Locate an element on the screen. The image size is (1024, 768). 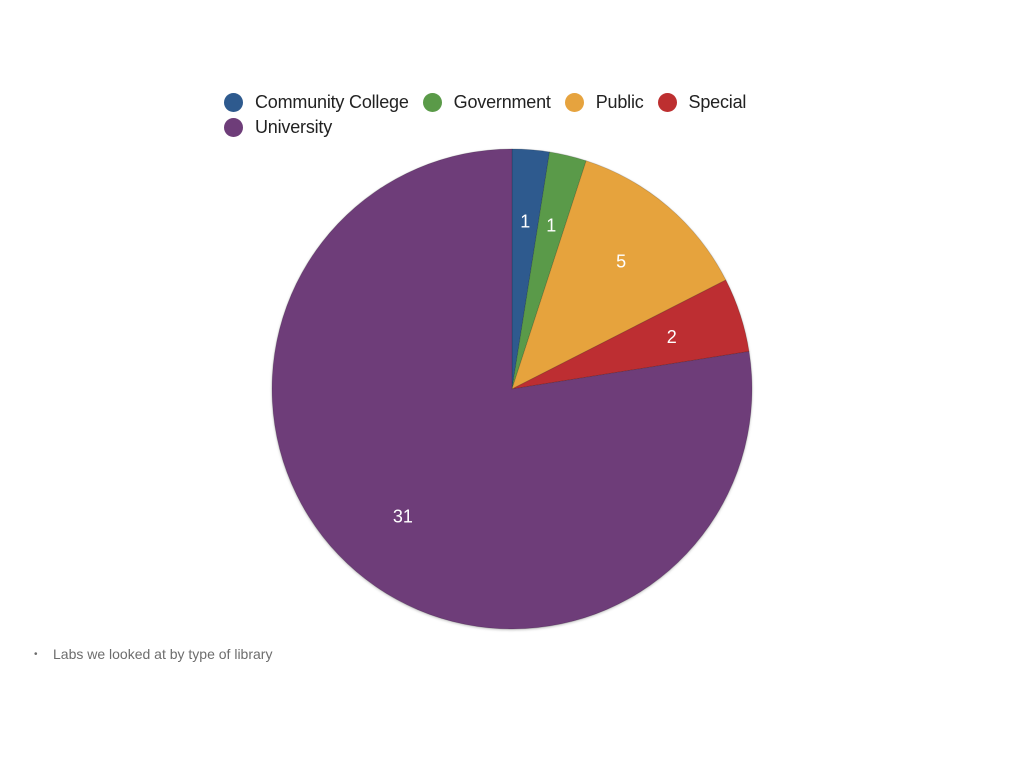
legend-item-university: University is located at coordinates (278, 127).